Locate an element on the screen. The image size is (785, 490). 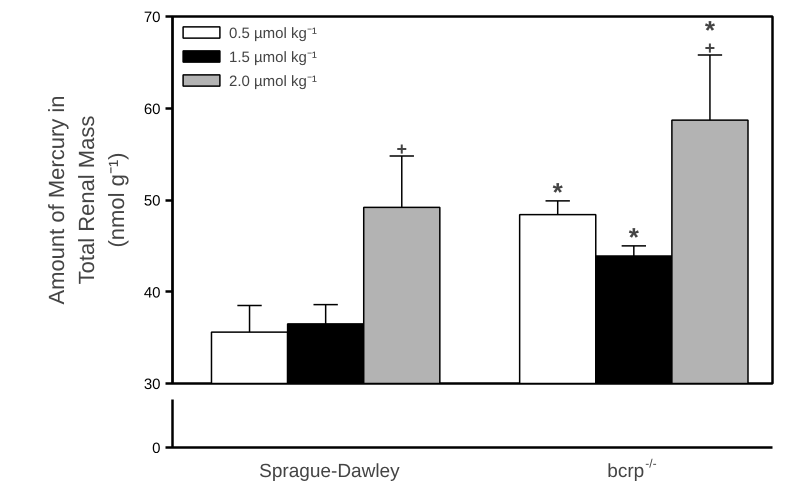
y-tick-label: 30 is located at coordinates (152, 384).